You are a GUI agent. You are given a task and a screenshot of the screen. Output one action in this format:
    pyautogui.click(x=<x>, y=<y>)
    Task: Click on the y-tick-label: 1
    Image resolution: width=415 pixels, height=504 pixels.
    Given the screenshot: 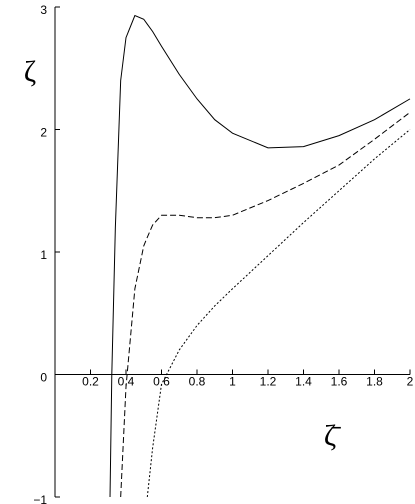 What is the action you would take?
    pyautogui.click(x=43, y=255)
    